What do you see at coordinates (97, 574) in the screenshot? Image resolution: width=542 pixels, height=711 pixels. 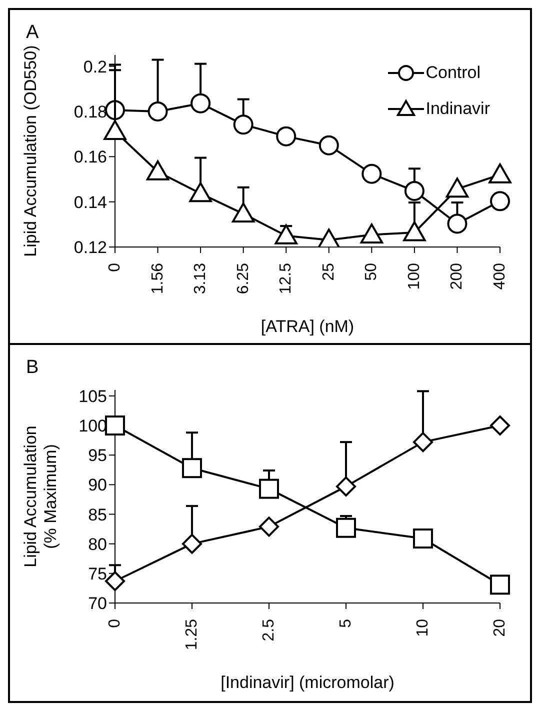 I see `y-tick-label: 75` at bounding box center [97, 574].